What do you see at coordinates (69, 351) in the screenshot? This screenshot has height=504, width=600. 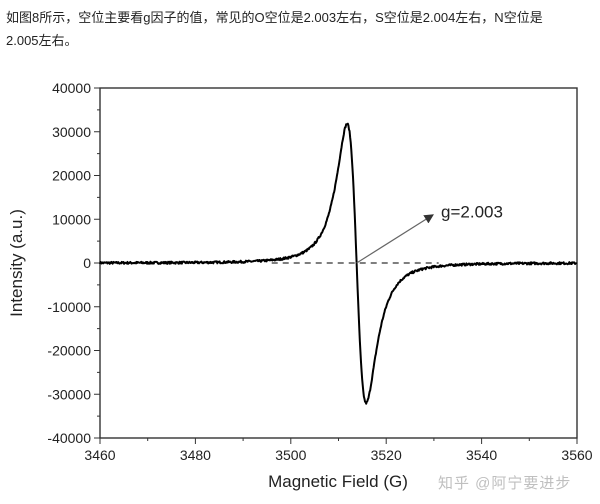 I see `y-tick-label: -20000` at bounding box center [69, 351].